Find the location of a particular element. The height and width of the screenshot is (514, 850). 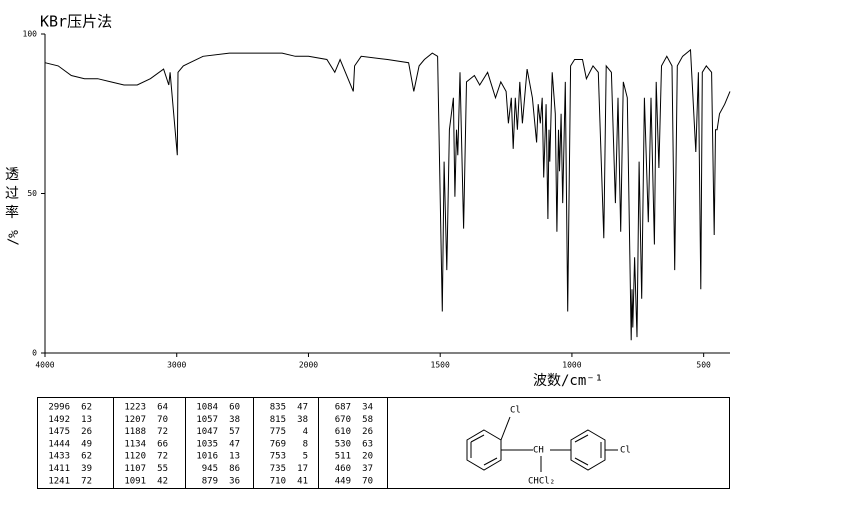

peak-wavenumber: 835 is located at coordinates (278, 408).